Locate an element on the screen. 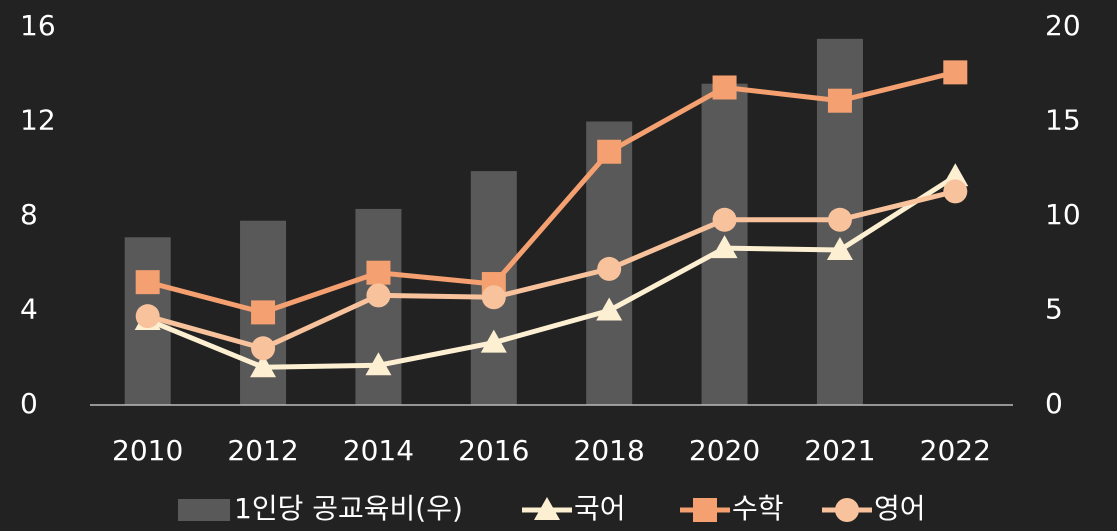 This screenshot has width=1117, height=531. y2-tick-label: 15 is located at coordinates (1063, 120).